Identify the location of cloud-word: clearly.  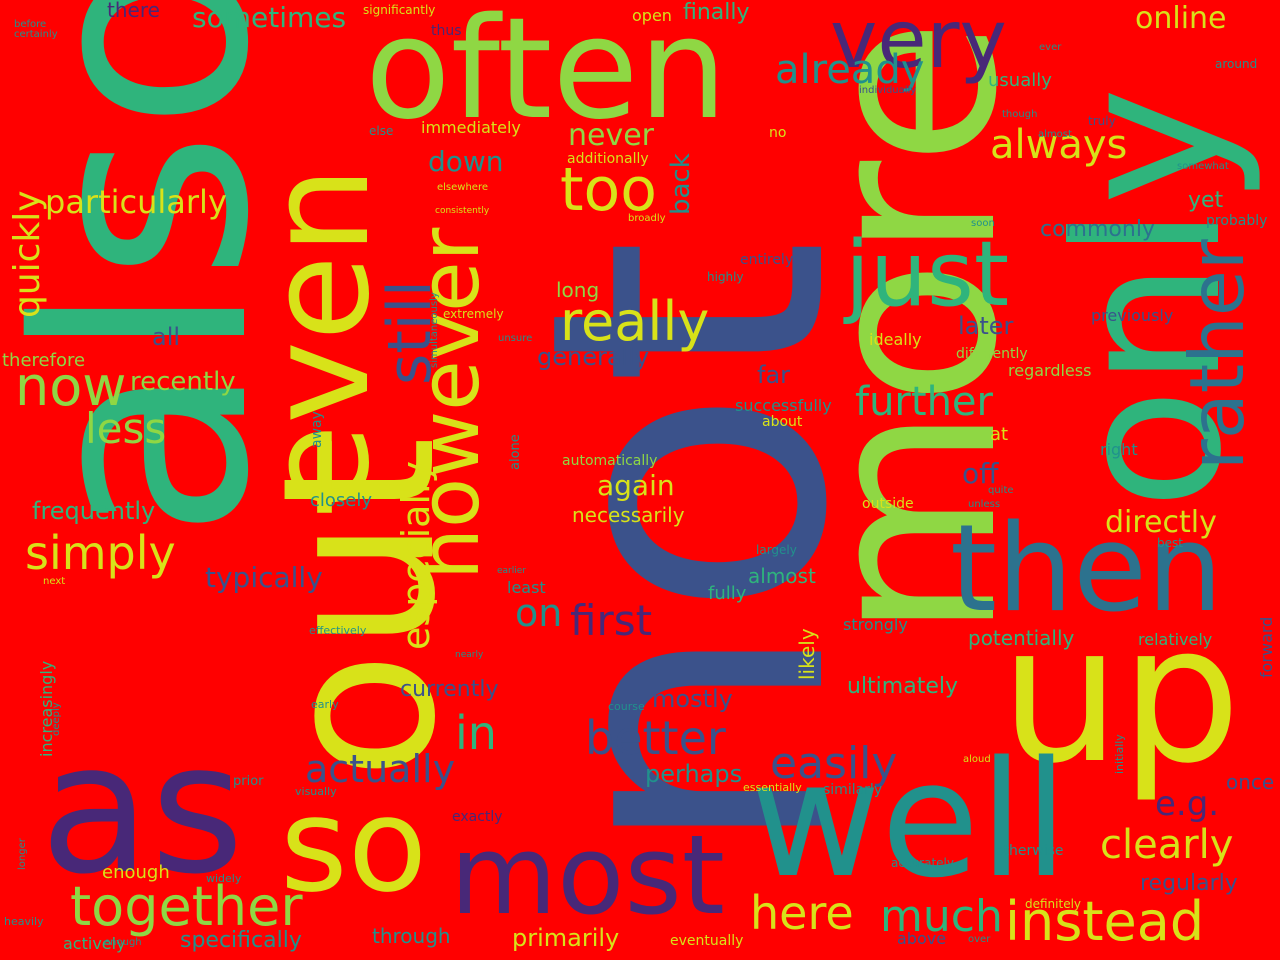
(1167, 845).